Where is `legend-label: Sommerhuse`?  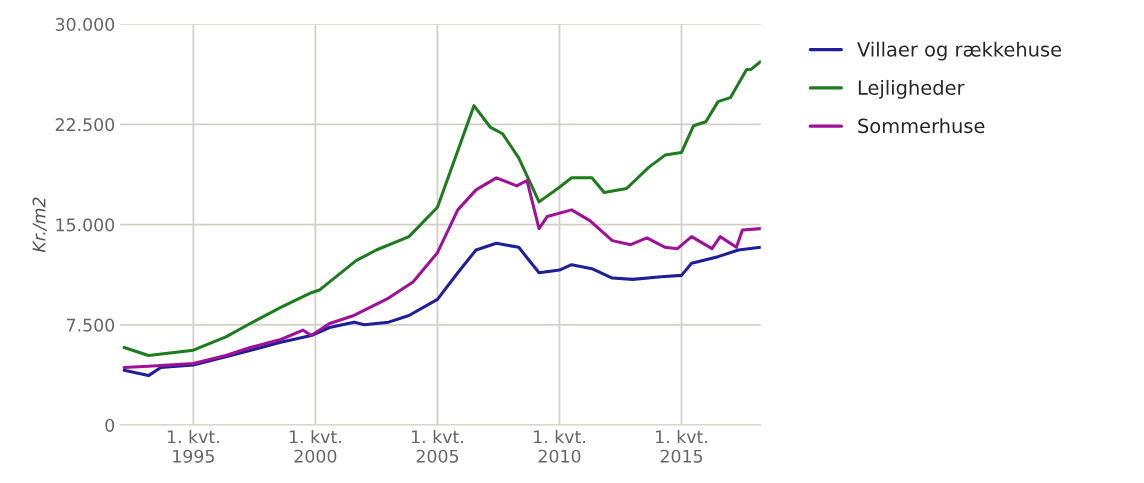
legend-label: Sommerhuse is located at coordinates (921, 126).